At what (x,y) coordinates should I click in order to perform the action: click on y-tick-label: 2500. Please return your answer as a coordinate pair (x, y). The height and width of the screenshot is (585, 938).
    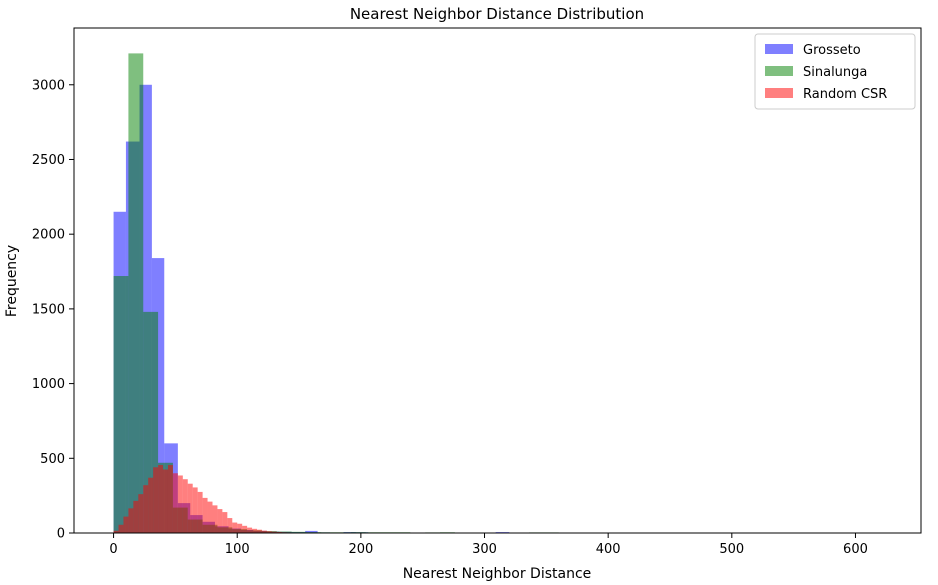
    Looking at the image, I should click on (48, 160).